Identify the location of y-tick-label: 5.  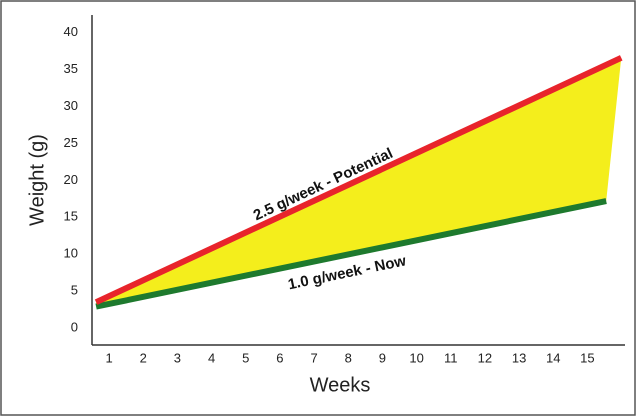
(74, 290).